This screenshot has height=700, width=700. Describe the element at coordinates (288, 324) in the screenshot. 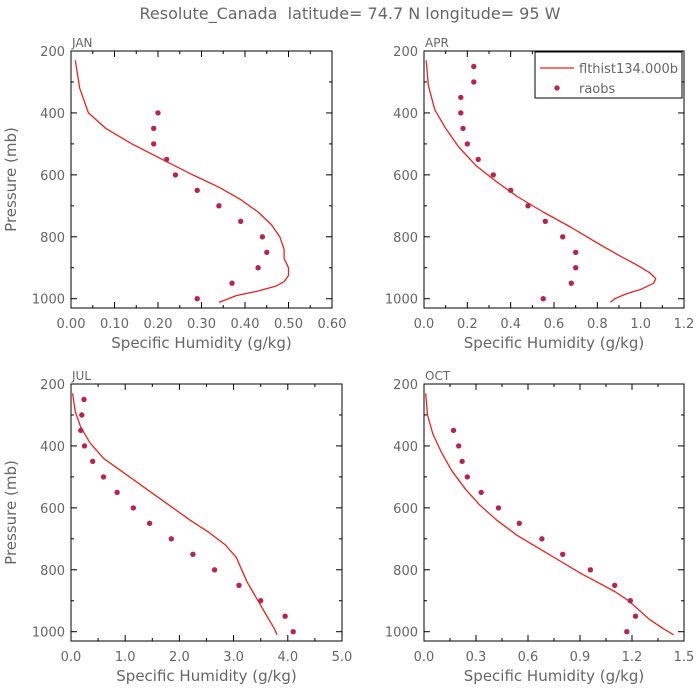

I see `x-tick-label: 0.50` at that location.